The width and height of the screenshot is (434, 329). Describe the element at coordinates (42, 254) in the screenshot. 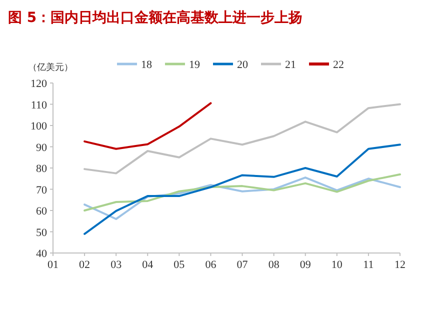

I see `y-tick-label: 40` at that location.